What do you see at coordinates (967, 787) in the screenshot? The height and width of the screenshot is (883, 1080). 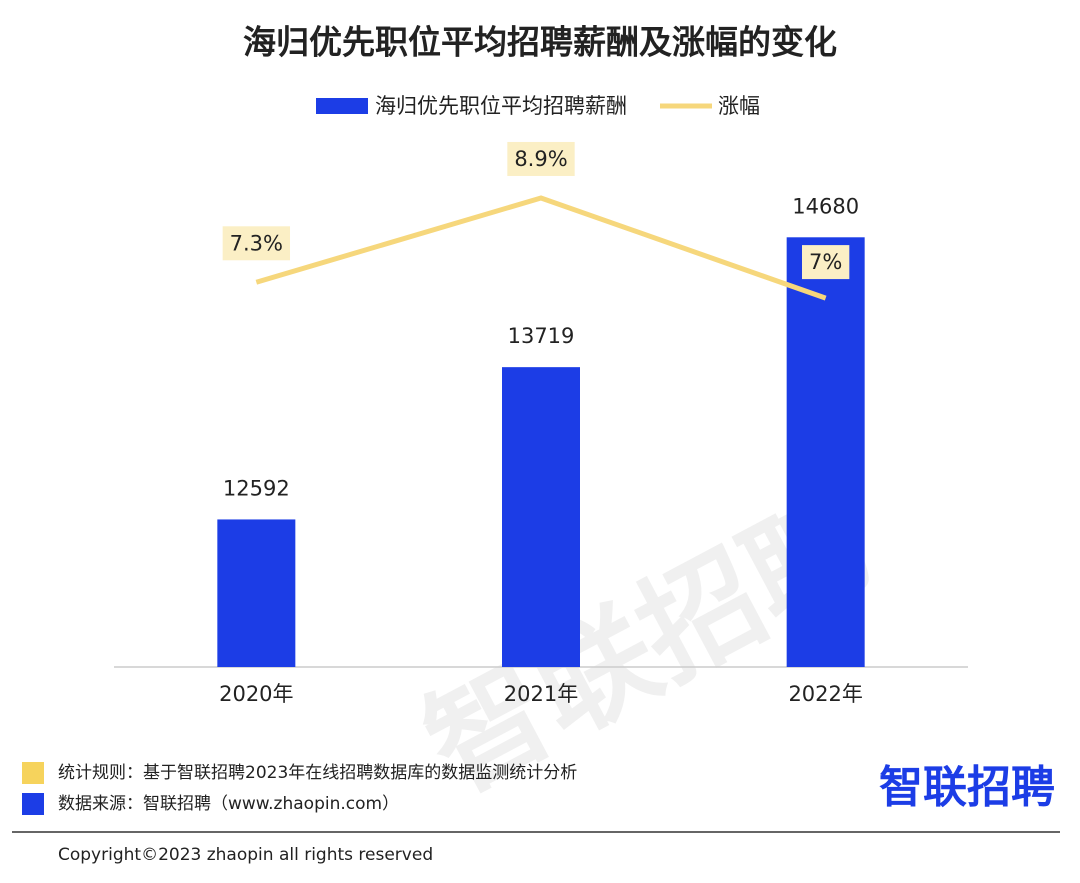 I see `logo: 智联招聘` at bounding box center [967, 787].